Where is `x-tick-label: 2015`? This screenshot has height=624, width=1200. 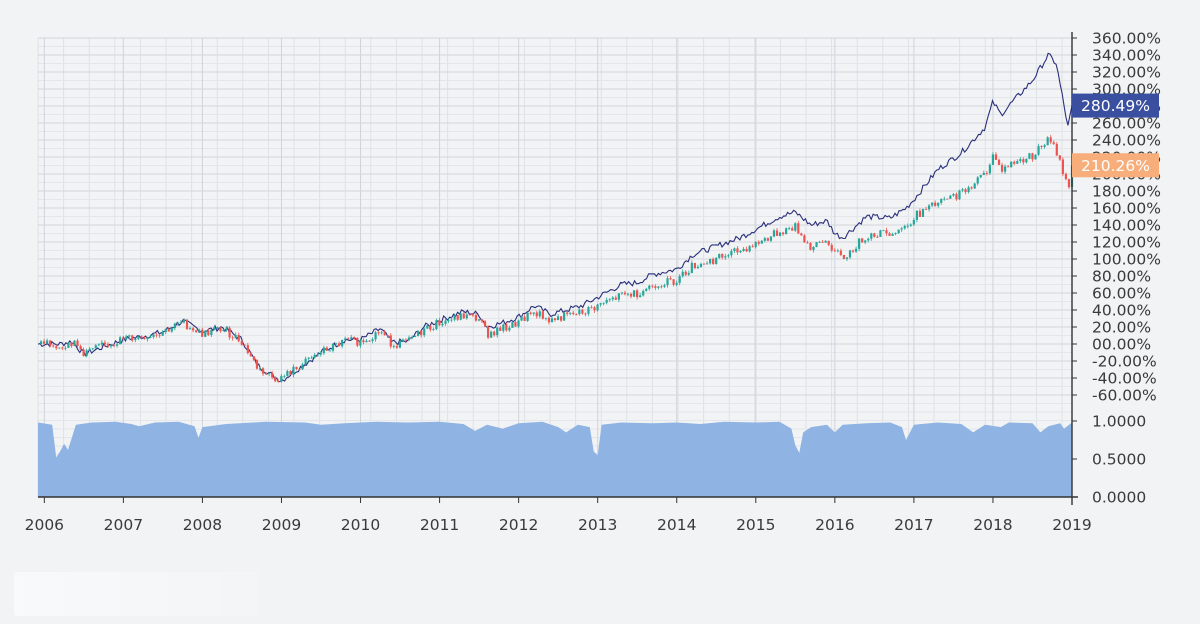 x-tick-label: 2015 is located at coordinates (755, 525).